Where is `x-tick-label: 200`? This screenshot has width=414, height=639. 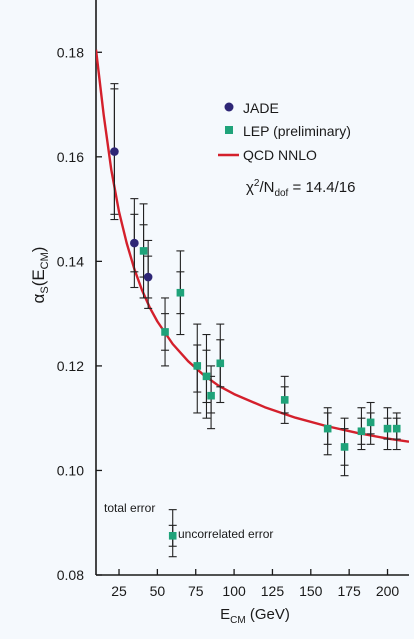
x-tick-label: 200 is located at coordinates (388, 591).